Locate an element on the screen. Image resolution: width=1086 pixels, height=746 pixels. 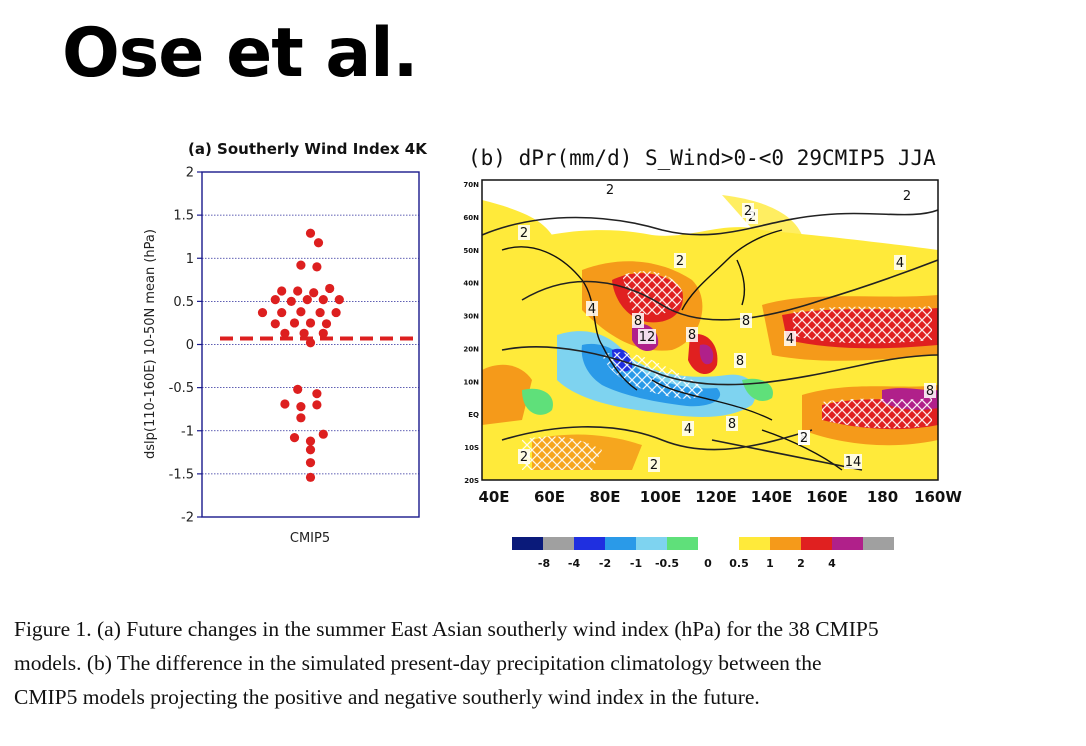
y-tick-label: -1 is located at coordinates (187, 431).